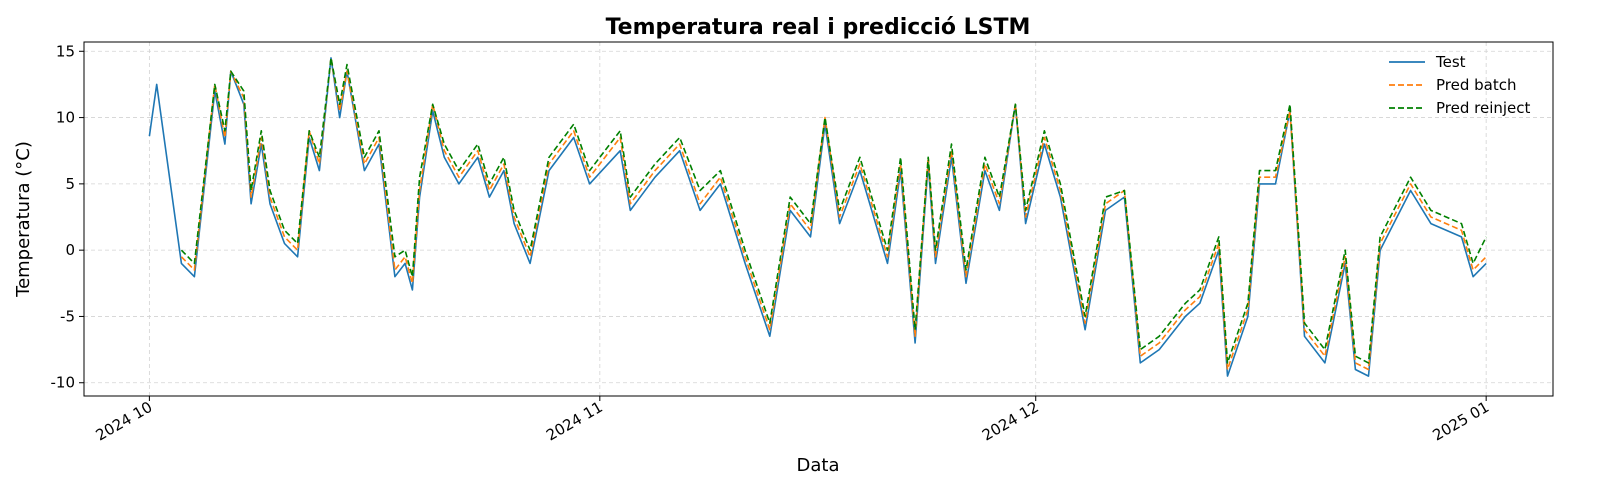  I want to click on y-tick-label: 5, so click(70, 184).